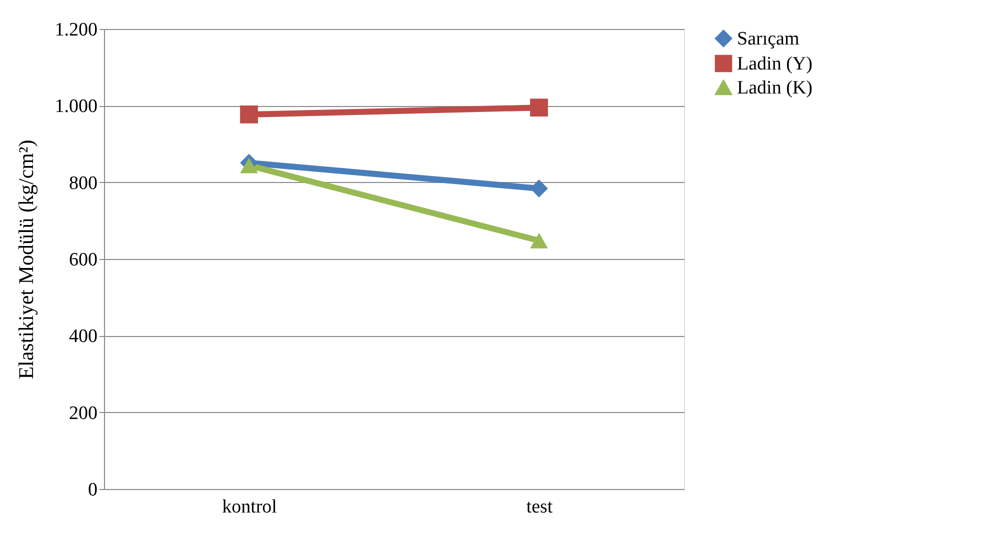 The image size is (999, 556). What do you see at coordinates (76, 30) in the screenshot?
I see `y-tick-label: 1.200` at bounding box center [76, 30].